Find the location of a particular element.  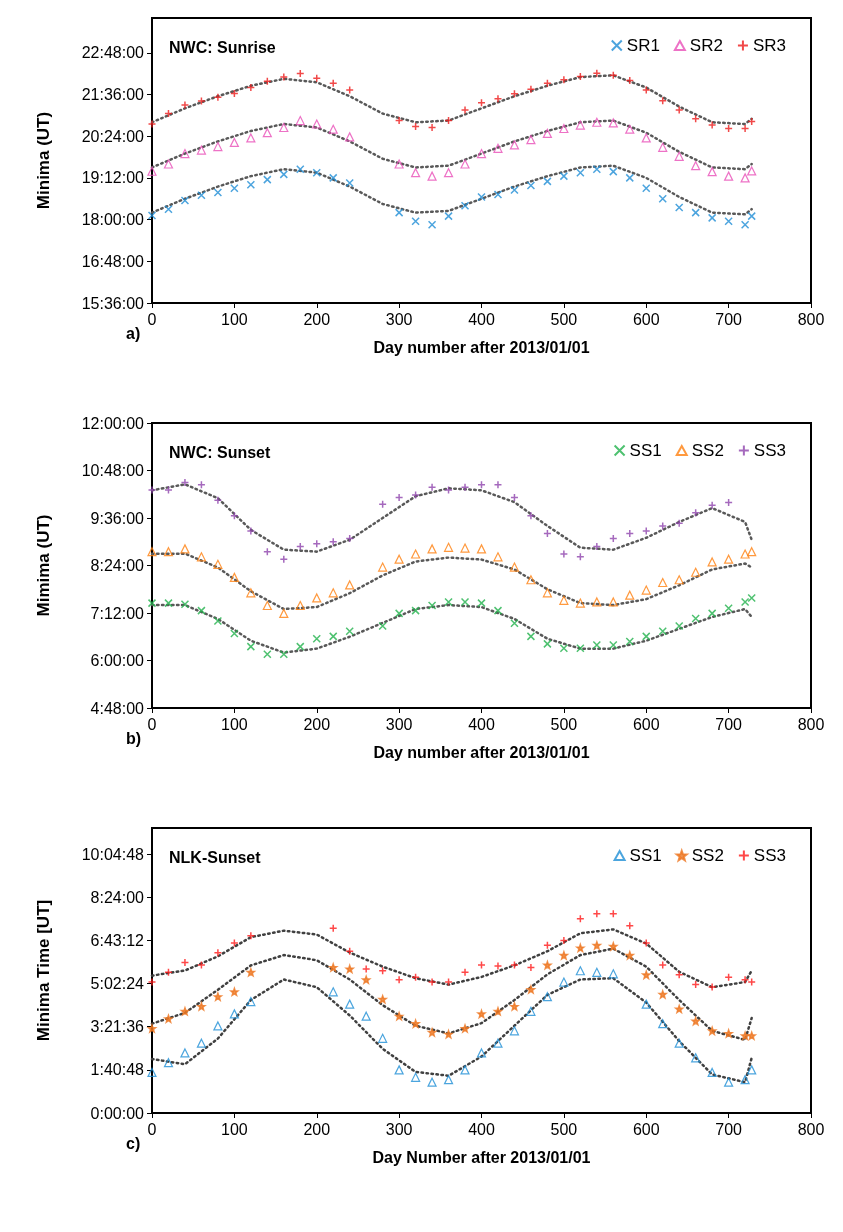

x-tick-label: 700 is located at coordinates (729, 319).